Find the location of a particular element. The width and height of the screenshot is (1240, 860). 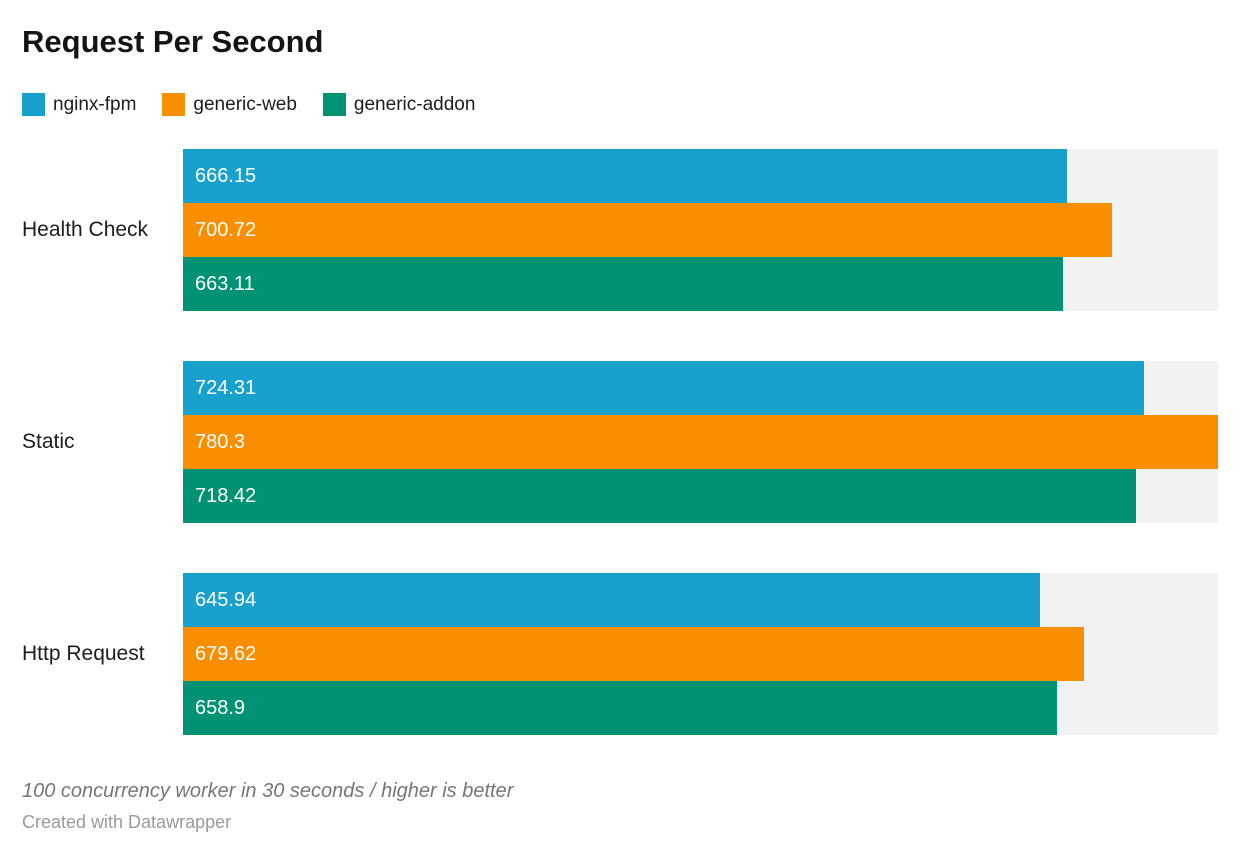

chart-title: Request Per Second is located at coordinates (173, 41).